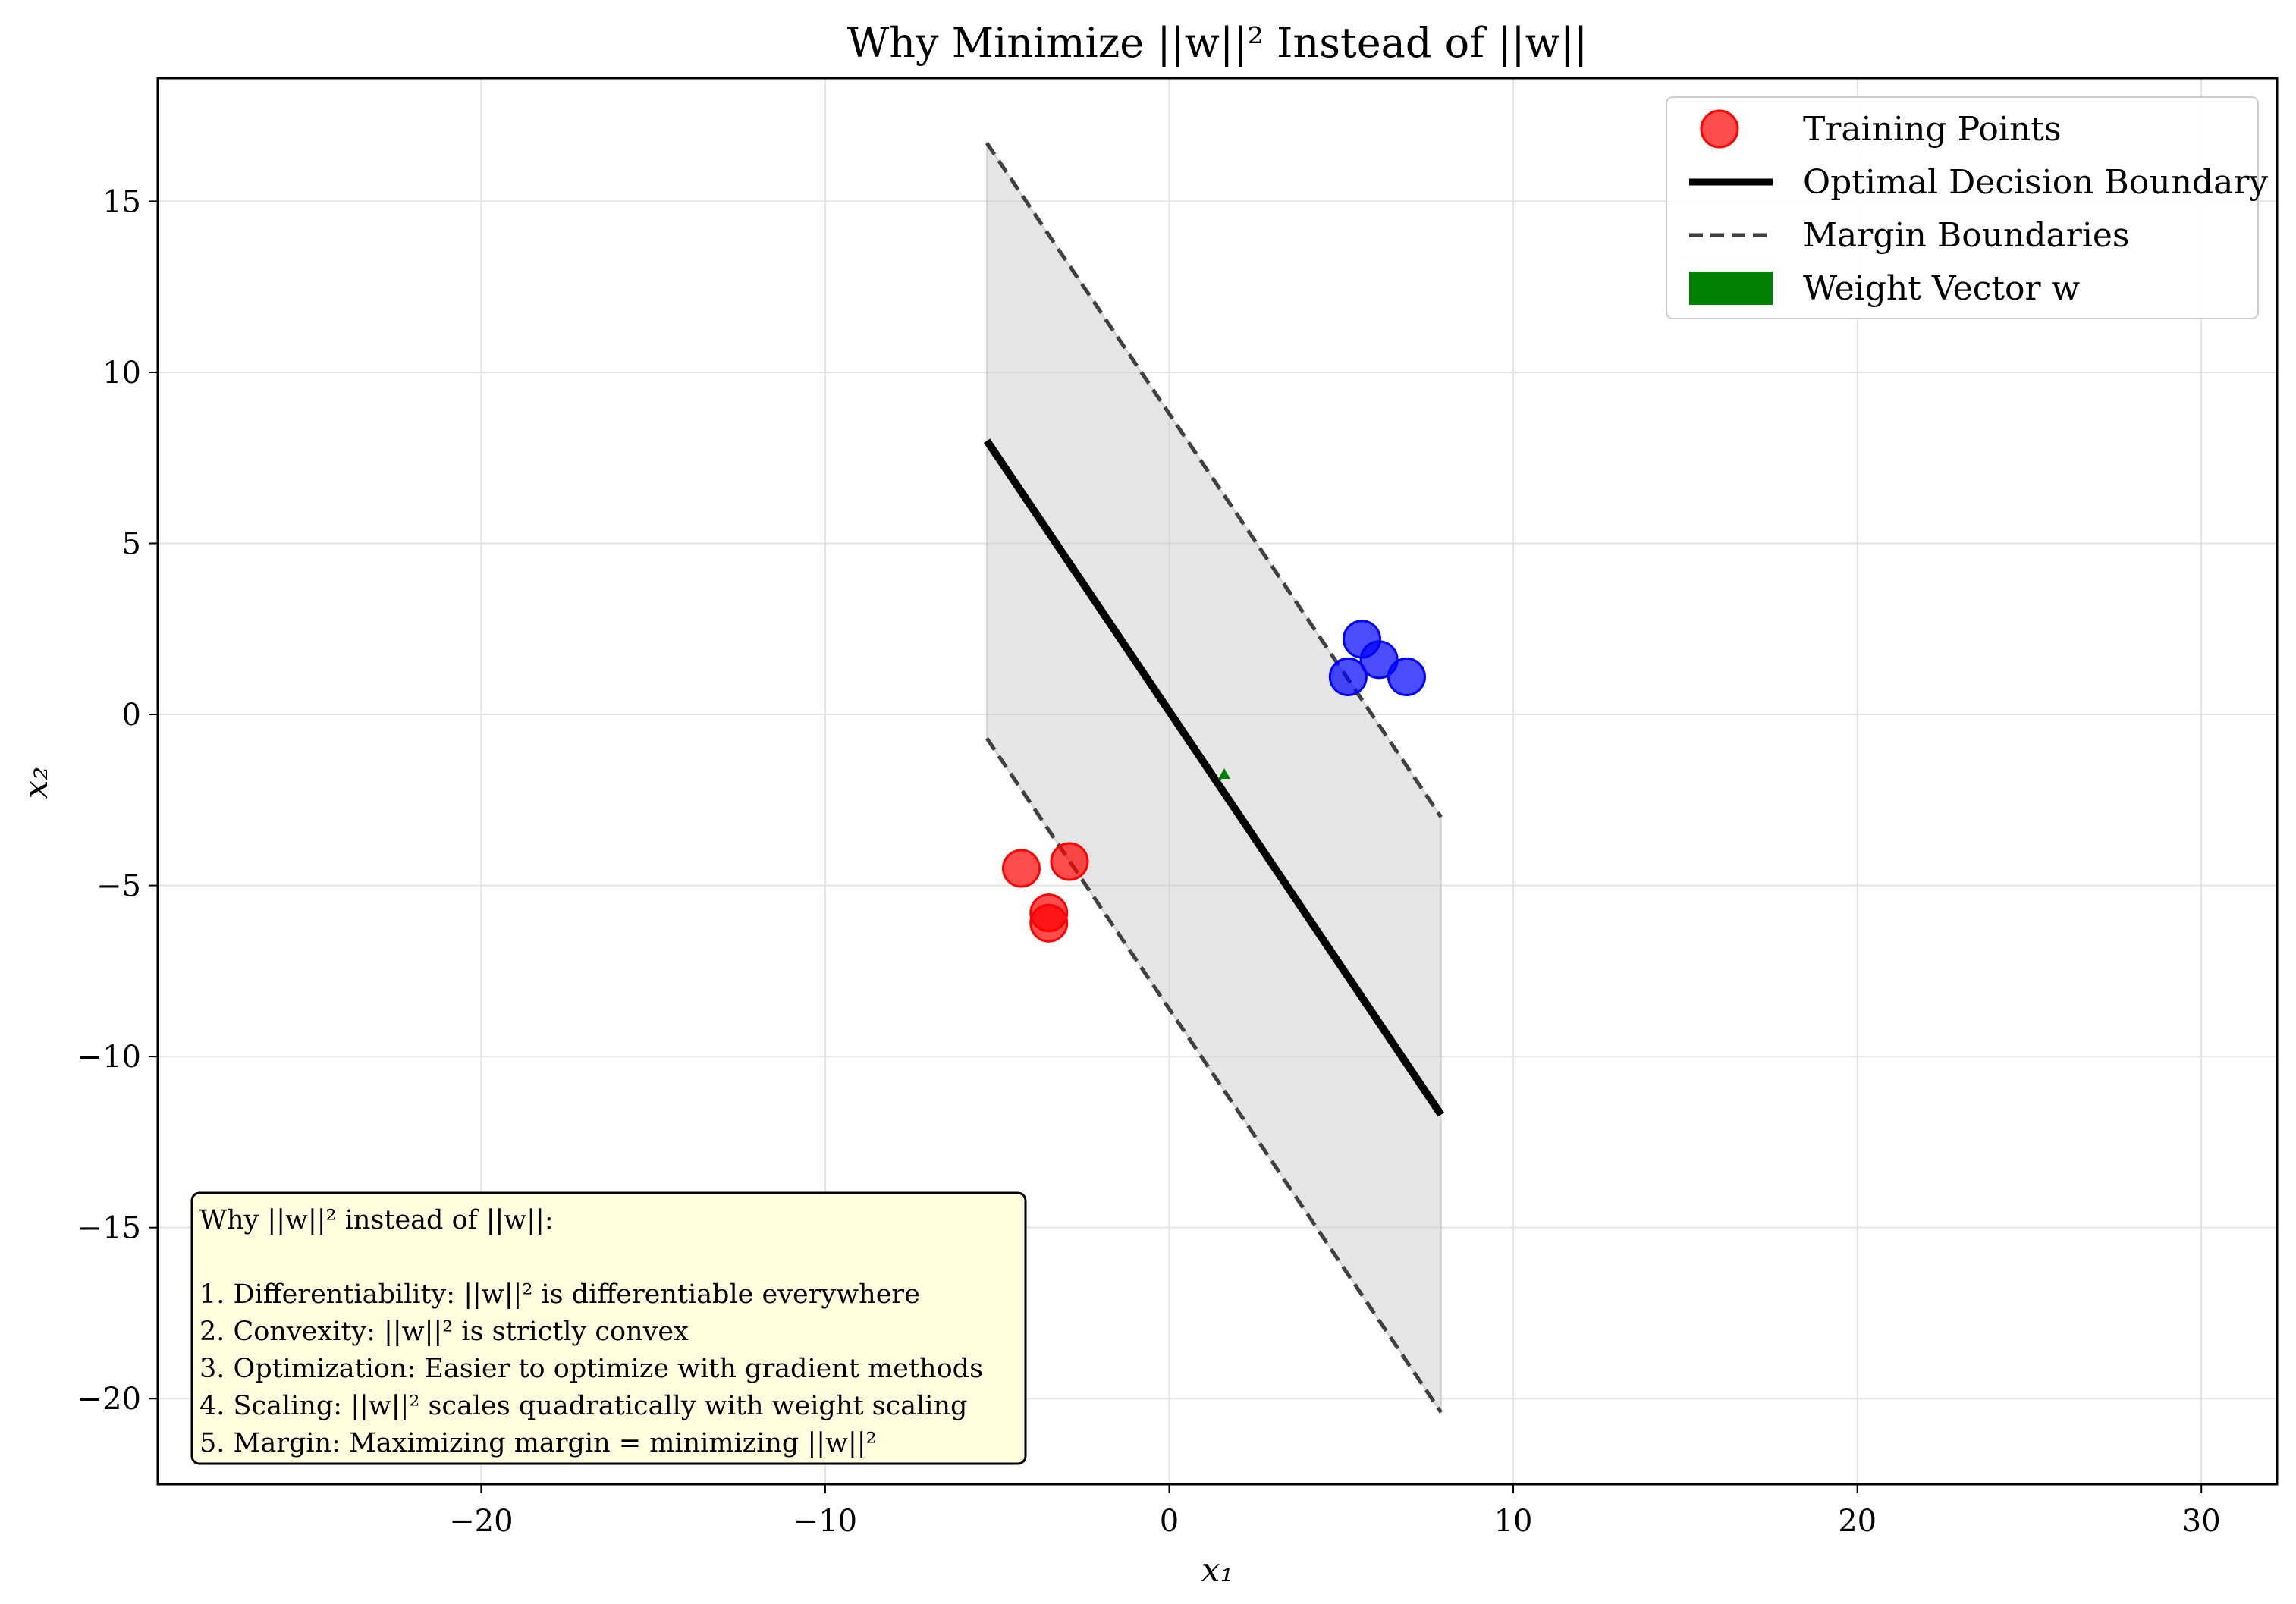 The width and height of the screenshot is (2296, 1604). I want to click on legend-label: Margin Boundaries, so click(1966, 235).